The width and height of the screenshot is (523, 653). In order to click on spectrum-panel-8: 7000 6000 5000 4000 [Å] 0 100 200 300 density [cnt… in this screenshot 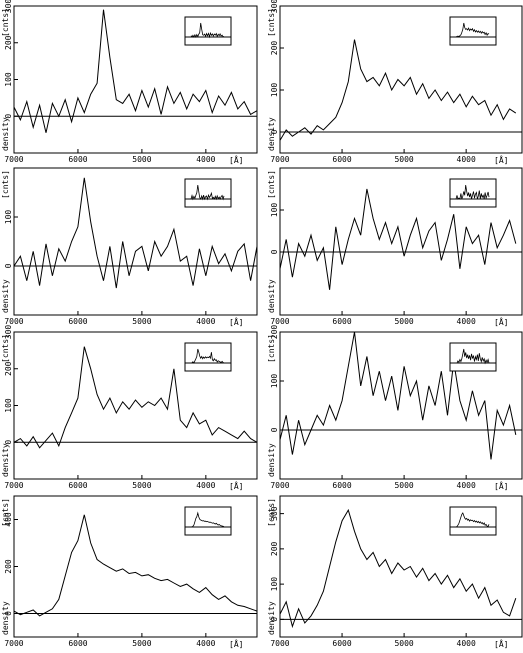, I will do `click(395, 572)`.